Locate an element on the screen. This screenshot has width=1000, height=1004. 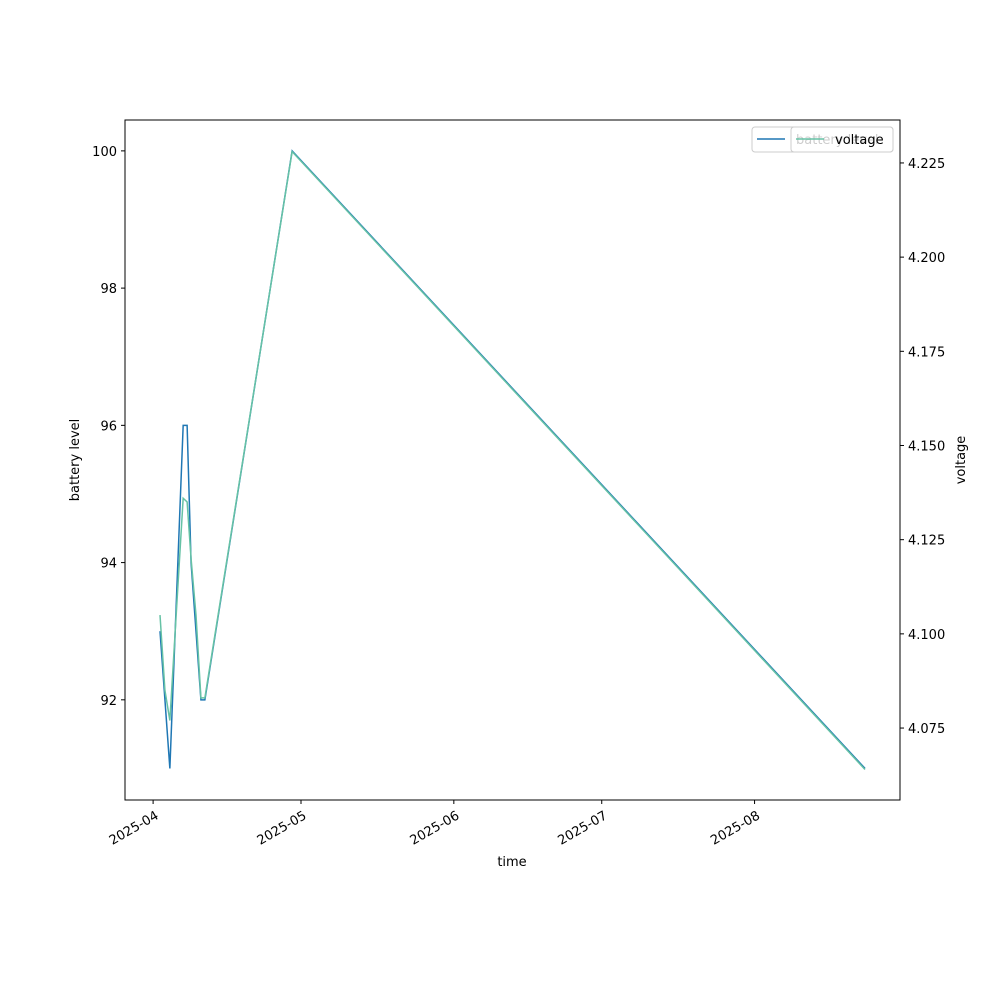
y-tick-label: 92 is located at coordinates (108, 701).